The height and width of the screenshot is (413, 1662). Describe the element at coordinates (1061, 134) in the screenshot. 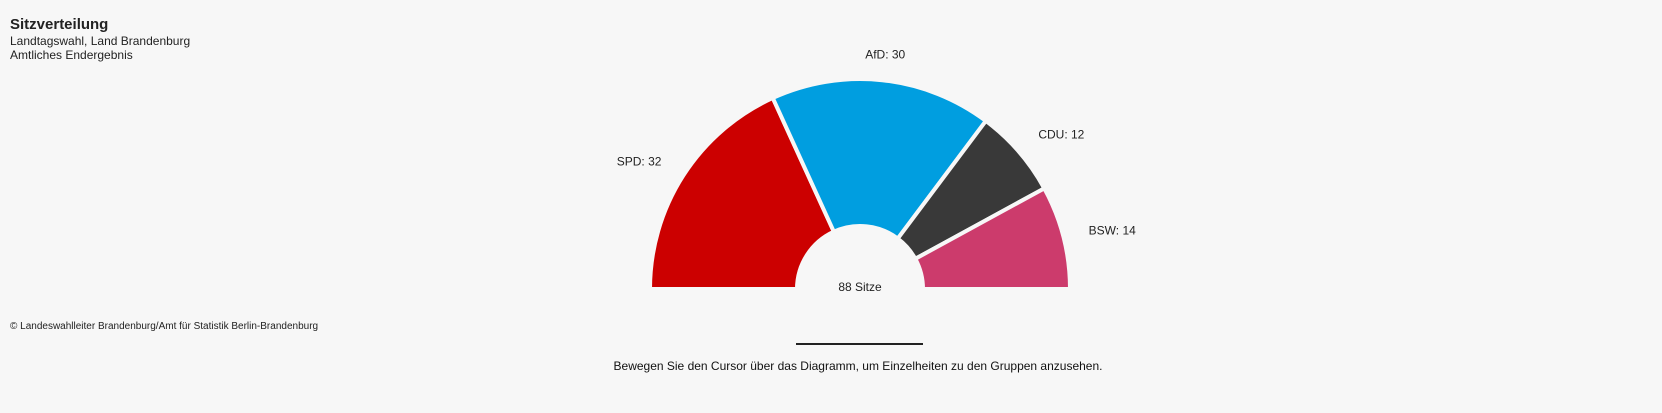

I see `slice-label-cdu: CDU: 12` at that location.